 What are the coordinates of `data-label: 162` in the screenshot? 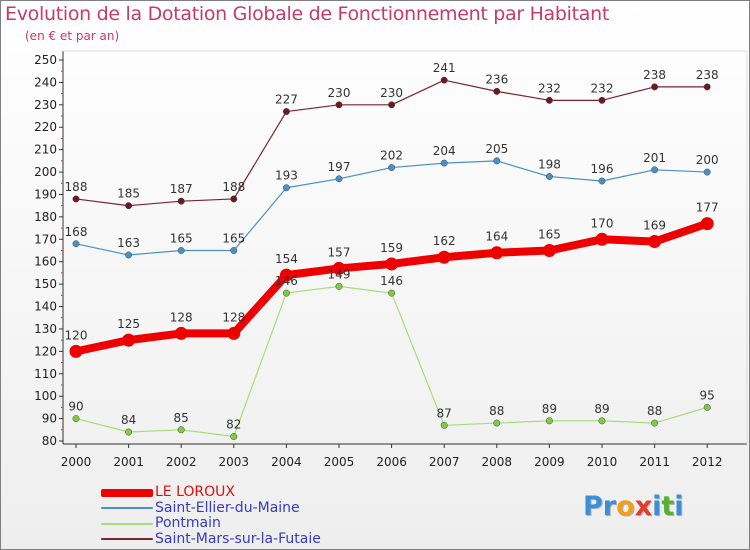 It's located at (444, 241).